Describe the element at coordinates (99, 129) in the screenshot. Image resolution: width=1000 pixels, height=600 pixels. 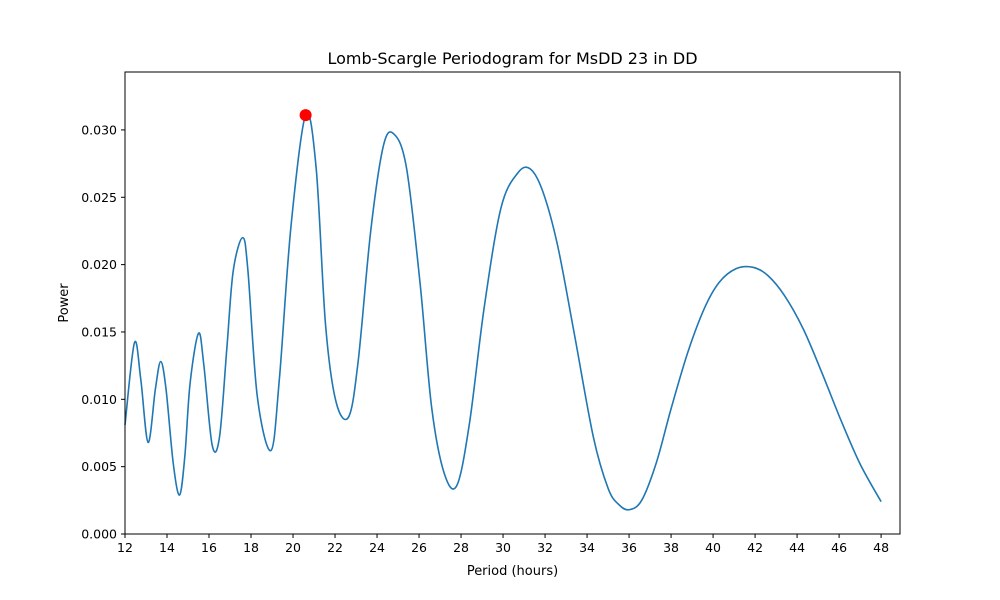
I see `y-tick-label: 0.030` at that location.